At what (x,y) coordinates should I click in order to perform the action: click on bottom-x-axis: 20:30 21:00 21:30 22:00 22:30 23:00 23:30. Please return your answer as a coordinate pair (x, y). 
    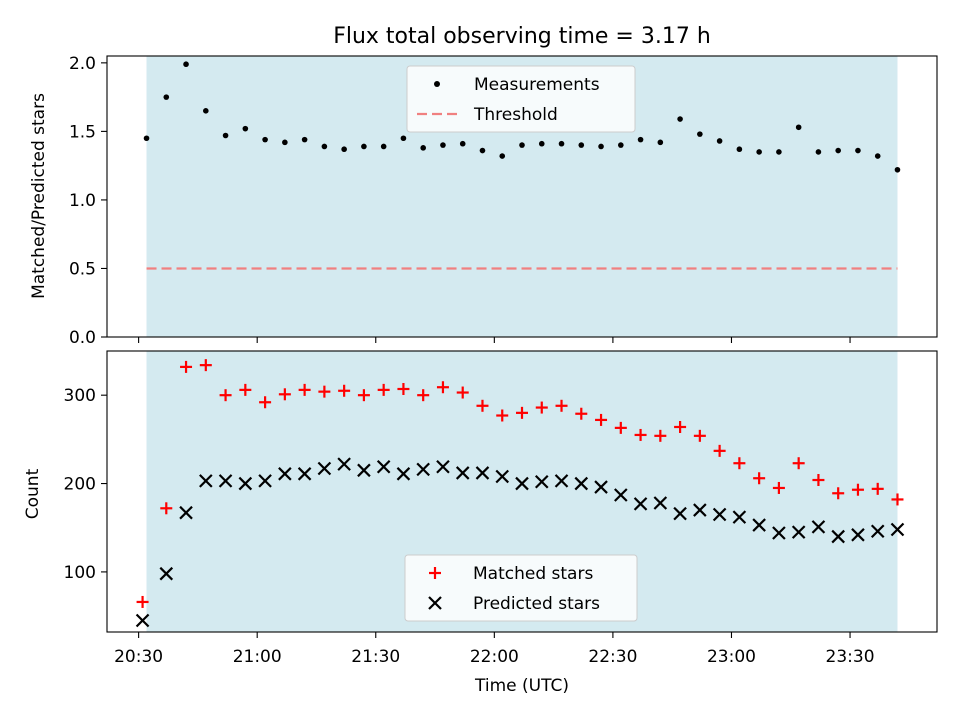
    Looking at the image, I should click on (494, 649).